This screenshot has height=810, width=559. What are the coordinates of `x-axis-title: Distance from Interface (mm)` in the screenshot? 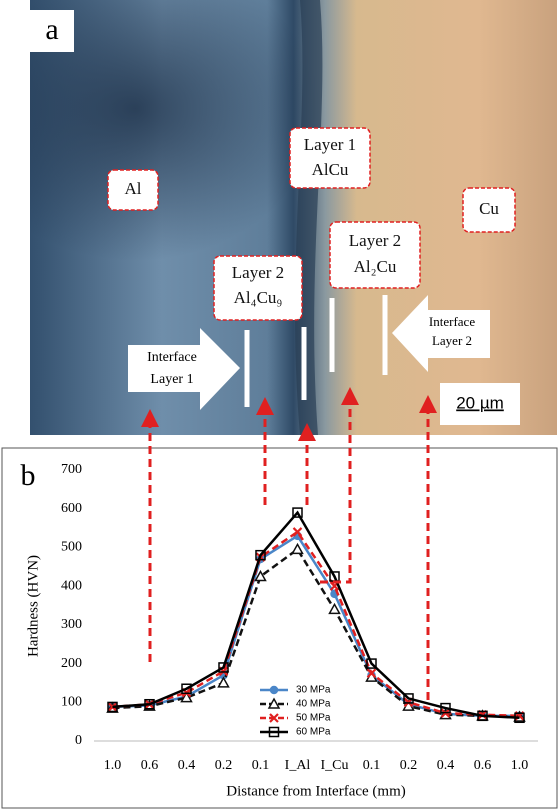 It's located at (316, 791).